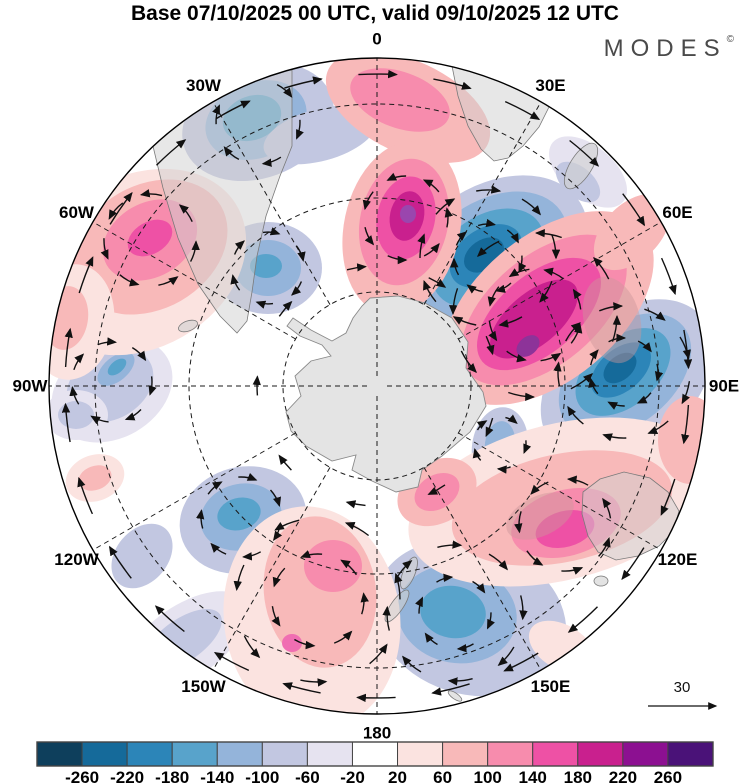 This screenshot has height=783, width=750. Describe the element at coordinates (442, 775) in the screenshot. I see `colorbar-tick-label: 60` at that location.